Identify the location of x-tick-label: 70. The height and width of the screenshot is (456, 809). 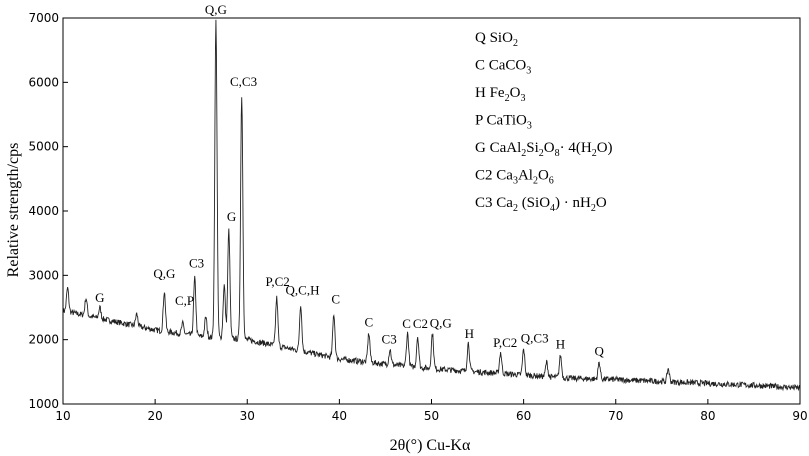
(615, 416).